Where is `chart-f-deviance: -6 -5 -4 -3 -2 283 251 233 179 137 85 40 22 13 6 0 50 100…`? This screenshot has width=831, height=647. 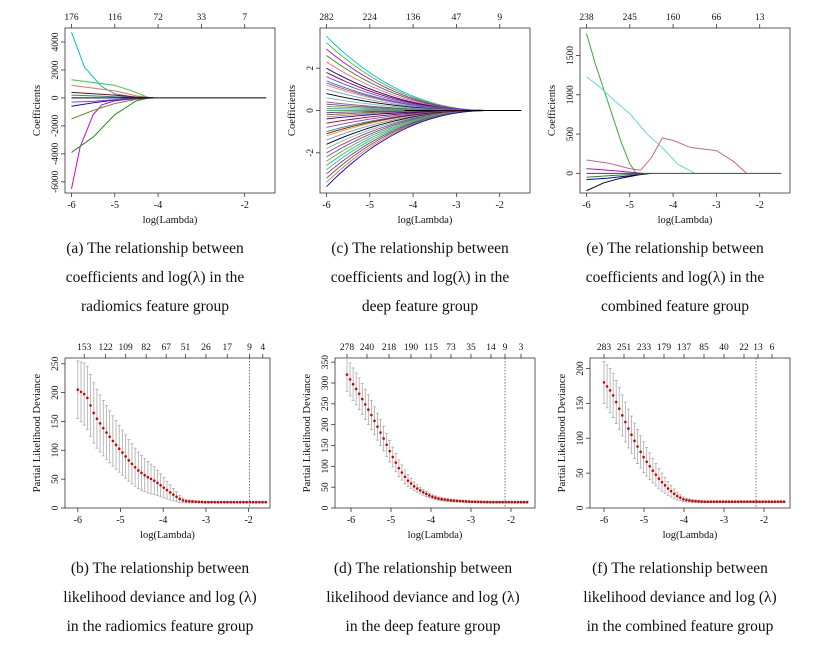 chart-f-deviance: -6 -5 -4 -3 -2 283 251 233 179 137 85 40 22 13 6 0 50 100… is located at coordinates (674, 442).